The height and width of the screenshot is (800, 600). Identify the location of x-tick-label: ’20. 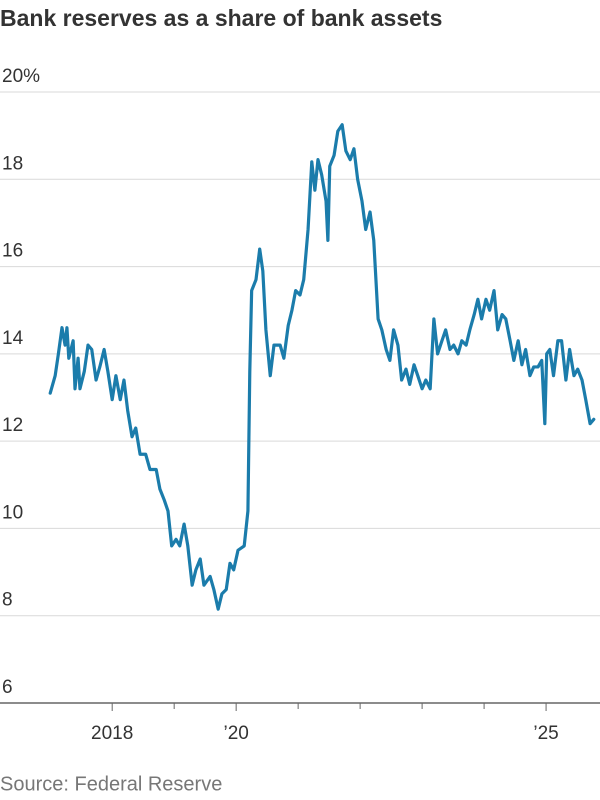
(235, 733).